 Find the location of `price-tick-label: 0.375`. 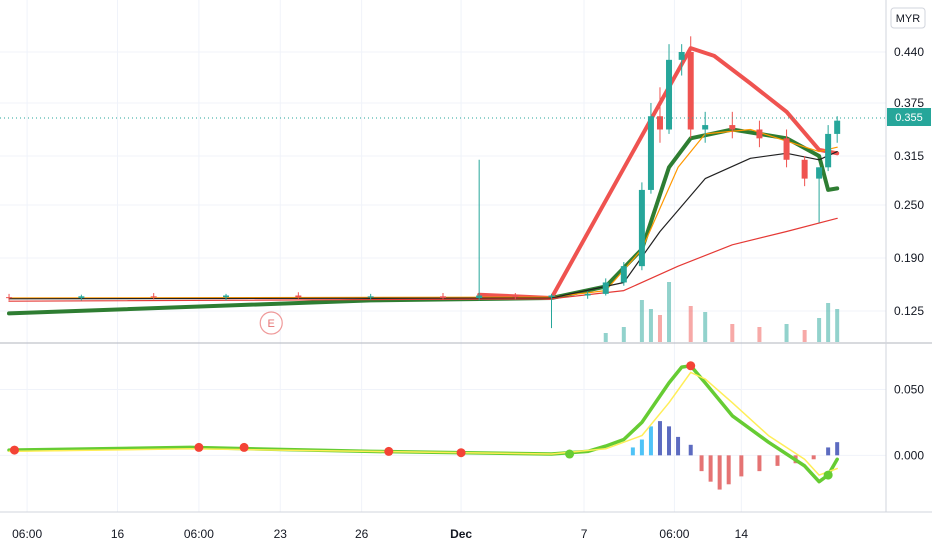

price-tick-label: 0.375 is located at coordinates (909, 103).